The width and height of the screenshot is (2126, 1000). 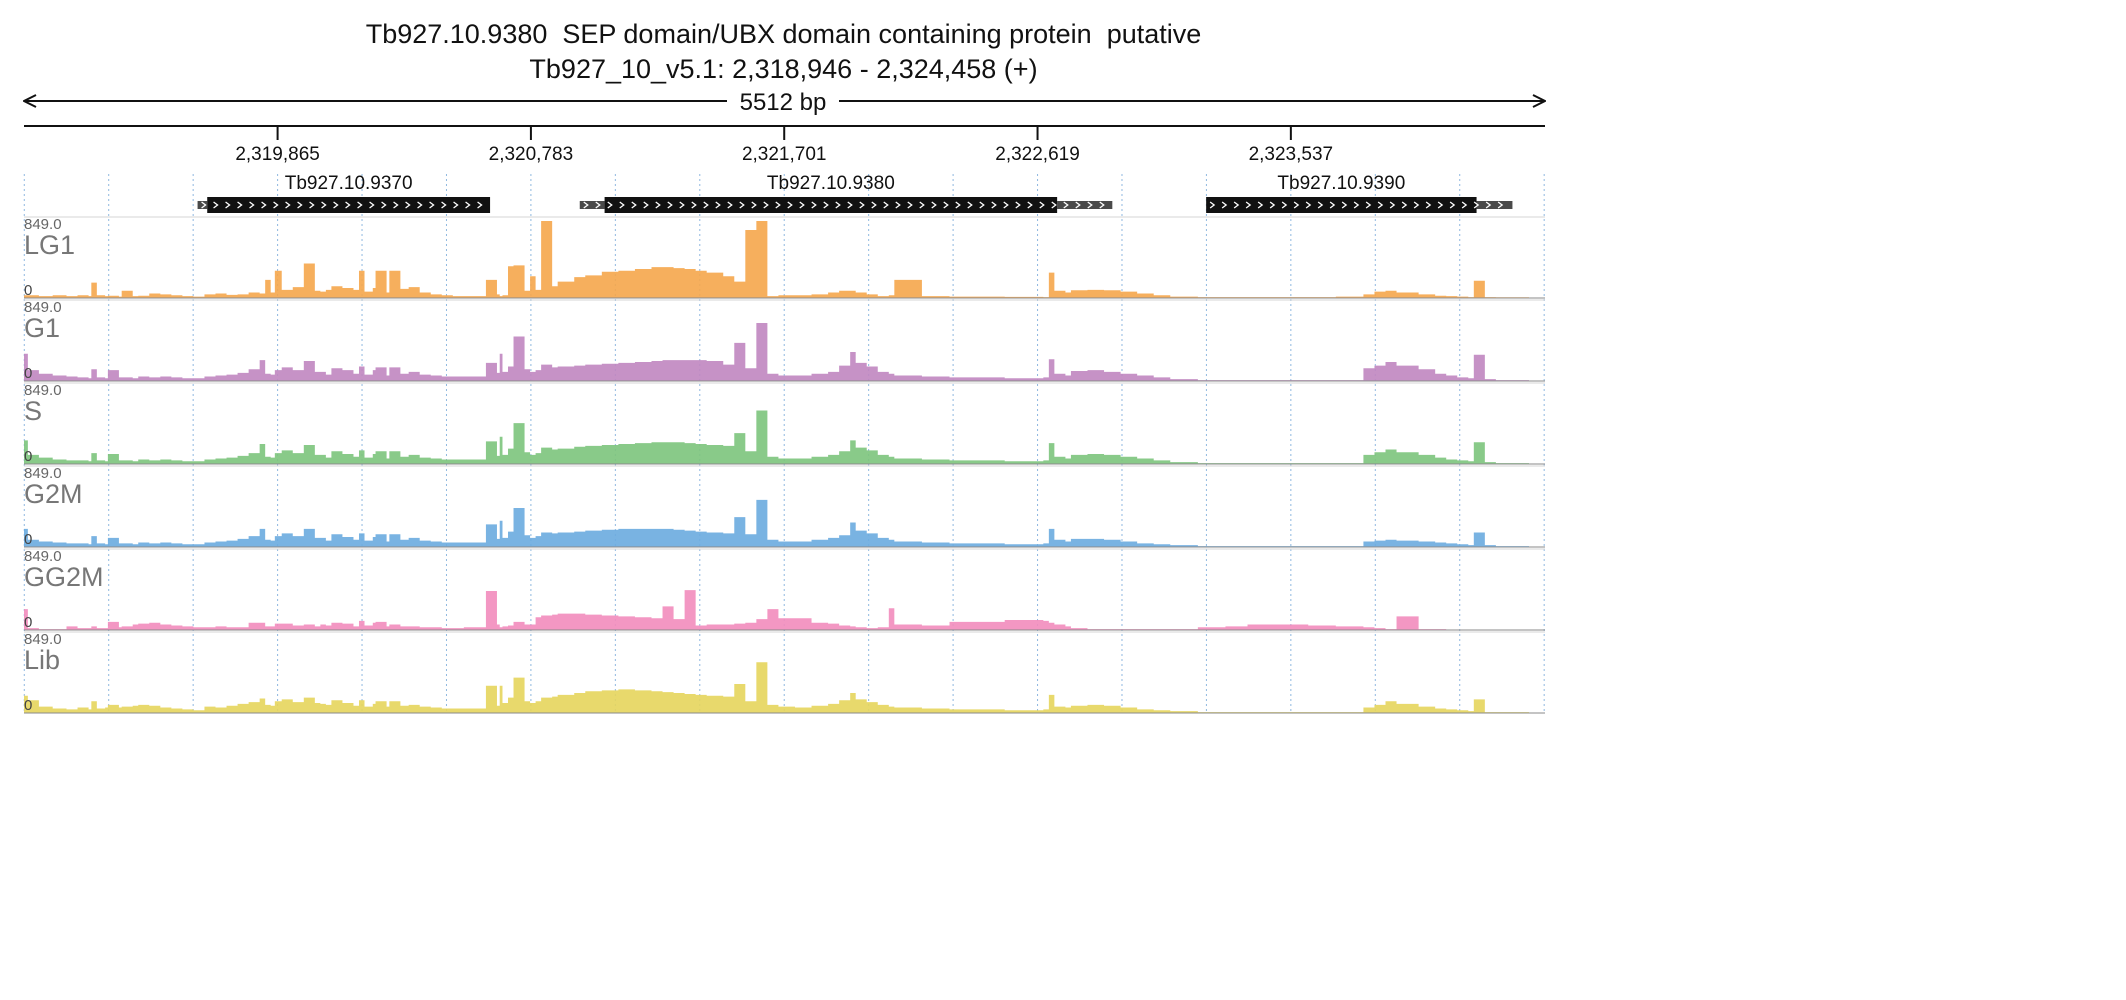 I want to click on gene-track: Tb927.10.9370 Tb927.10.9380 Tb927.10.9390, so click(x=855, y=193).